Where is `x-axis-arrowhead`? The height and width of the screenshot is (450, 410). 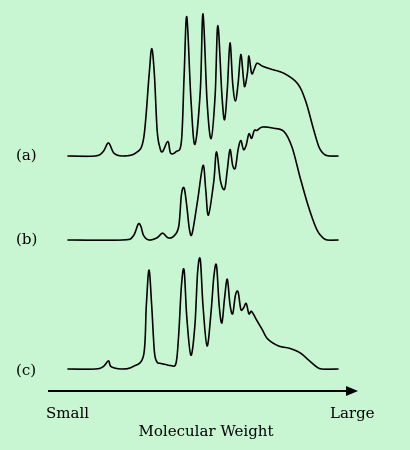 x-axis-arrowhead is located at coordinates (352, 391).